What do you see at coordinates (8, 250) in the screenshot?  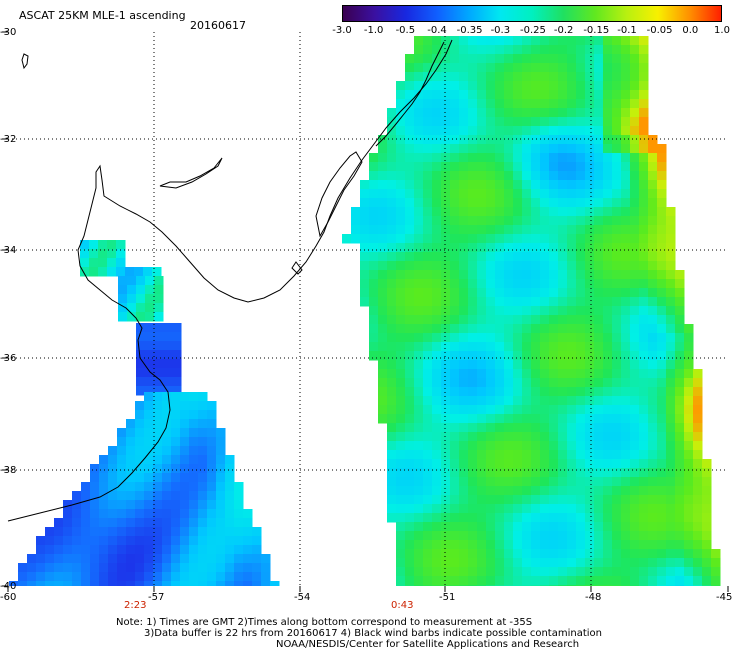 I see `lat-label: -34` at bounding box center [8, 250].